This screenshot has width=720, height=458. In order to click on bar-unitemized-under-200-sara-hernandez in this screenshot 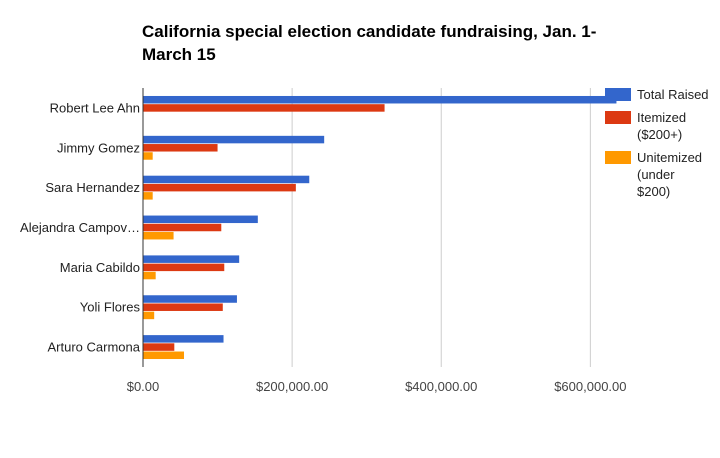, I will do `click(148, 196)`.